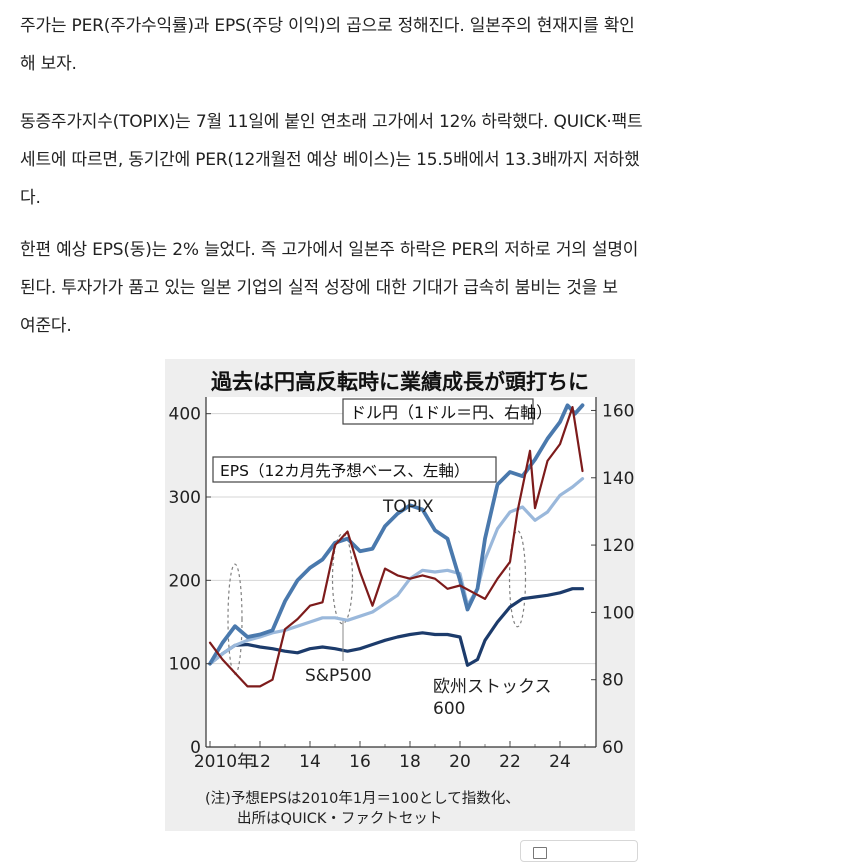 The image size is (850, 862). Describe the element at coordinates (613, 748) in the screenshot. I see `right-tick-label: 60` at that location.